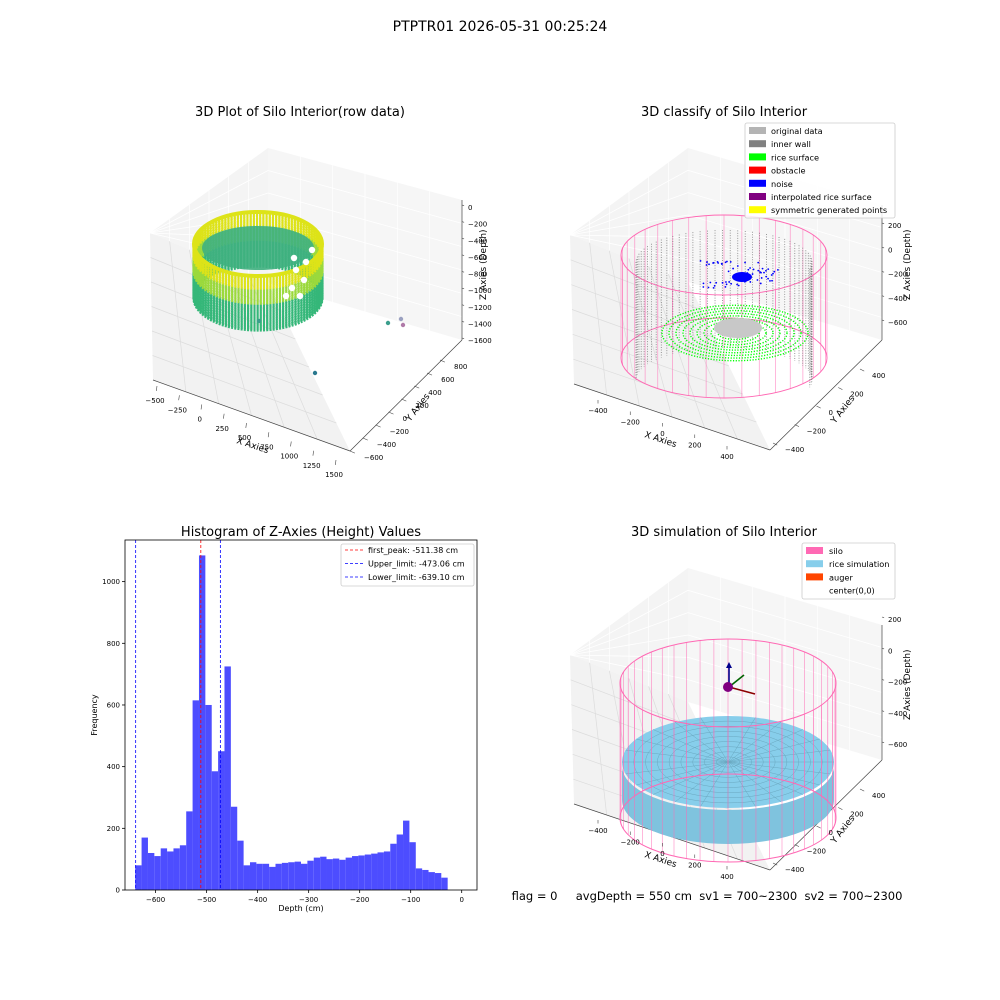  Describe the element at coordinates (739, 678) in the screenshot. I see `auger-axes-glyph` at that location.